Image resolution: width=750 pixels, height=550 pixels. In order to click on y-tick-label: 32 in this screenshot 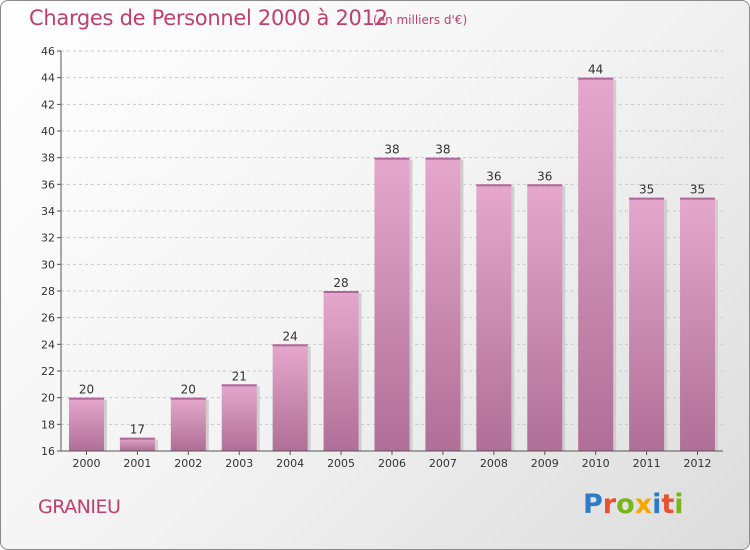, I will do `click(48, 238)`.